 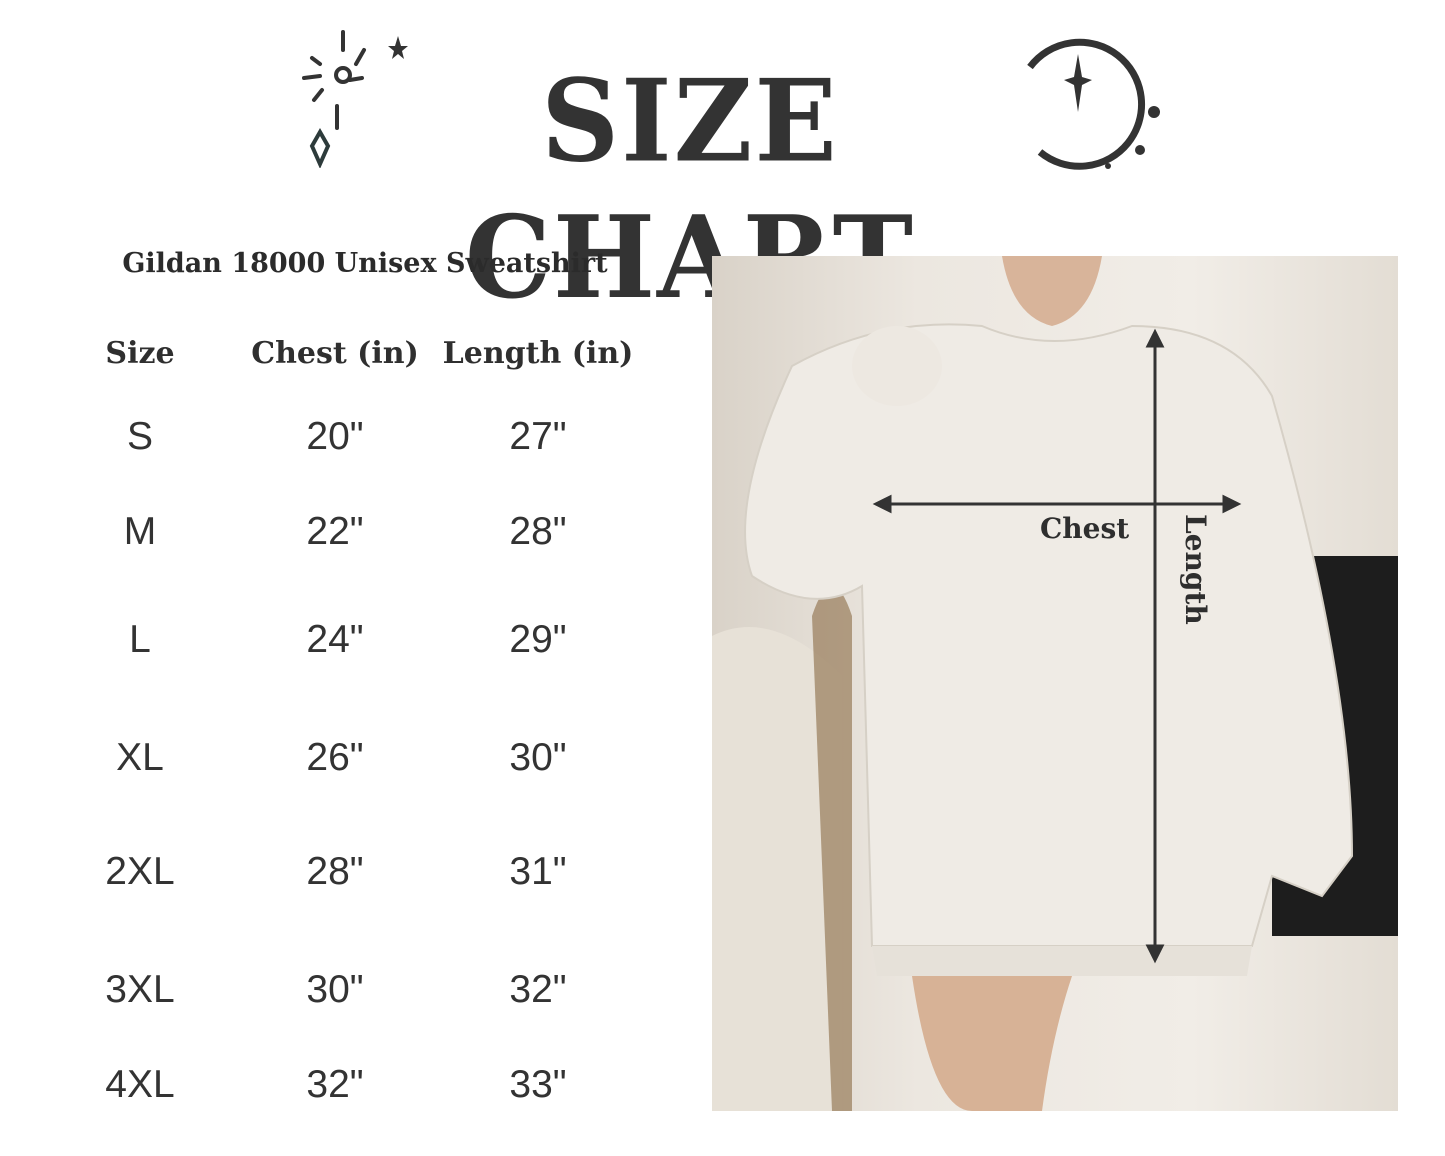 I want to click on length-label: Length, so click(x=1195, y=569).